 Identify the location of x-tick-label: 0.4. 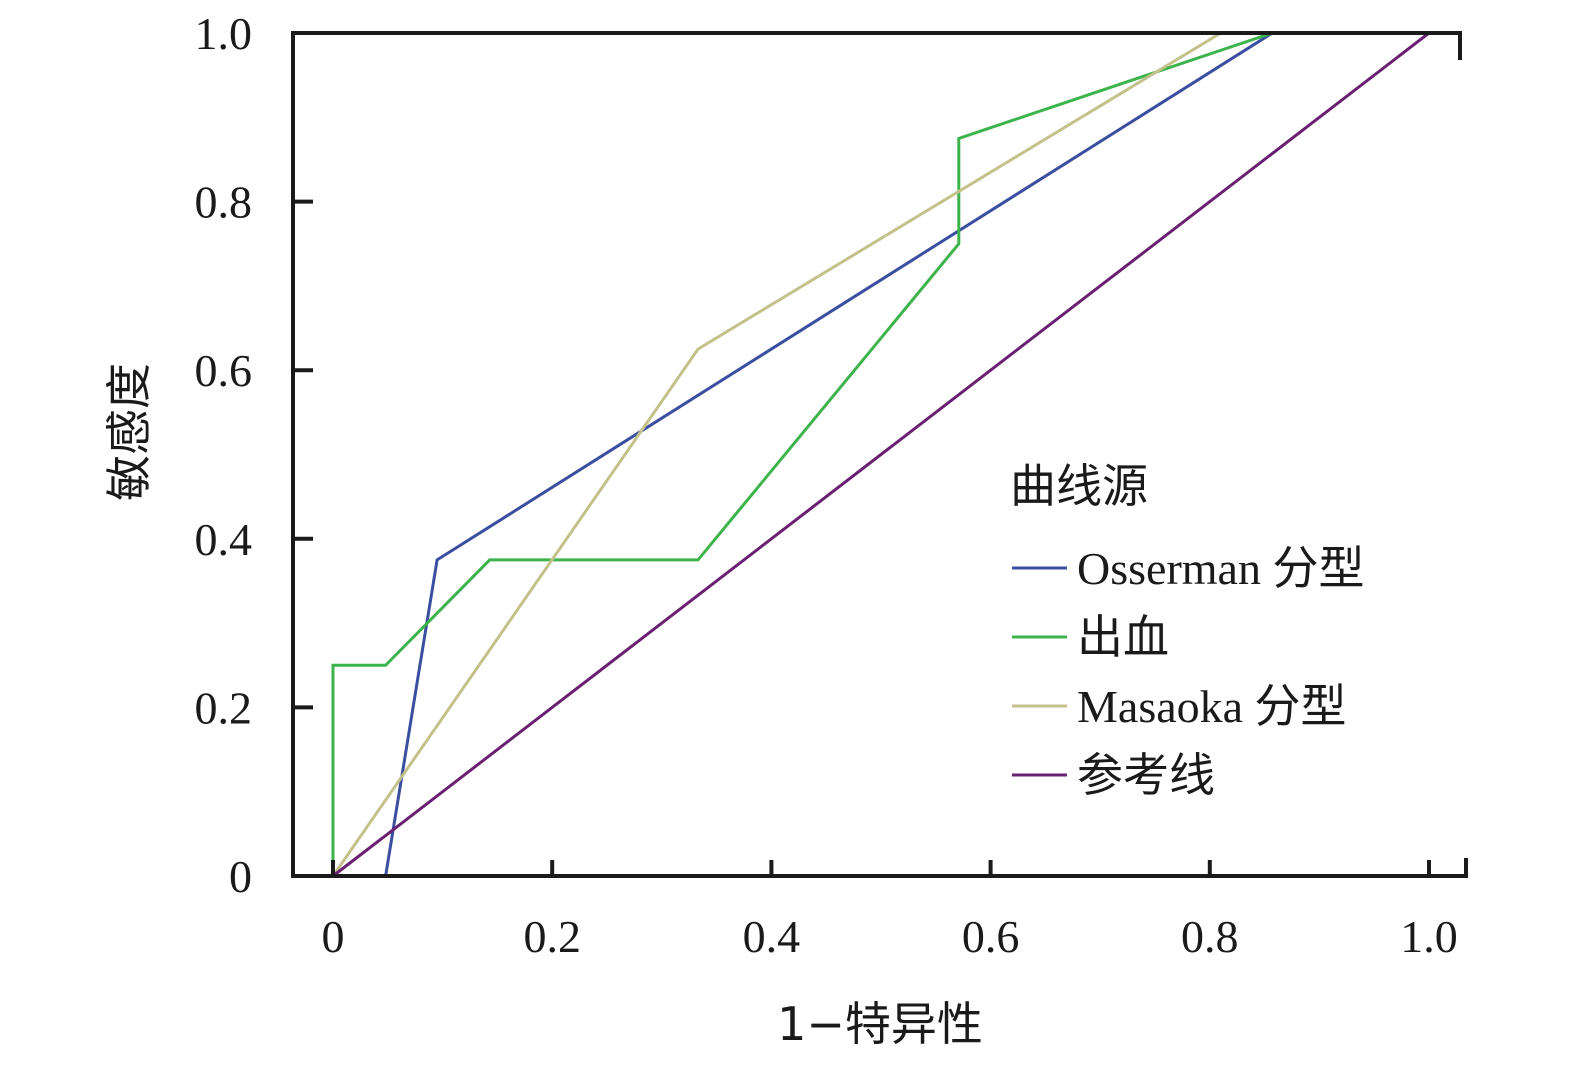
(772, 936).